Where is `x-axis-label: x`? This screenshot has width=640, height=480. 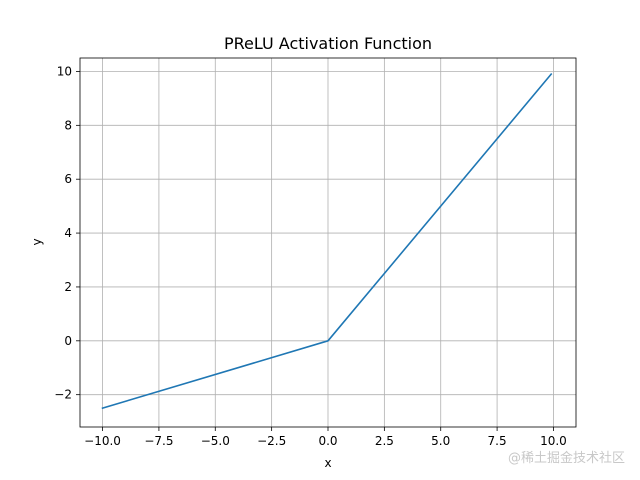
x-axis-label: x is located at coordinates (327, 463).